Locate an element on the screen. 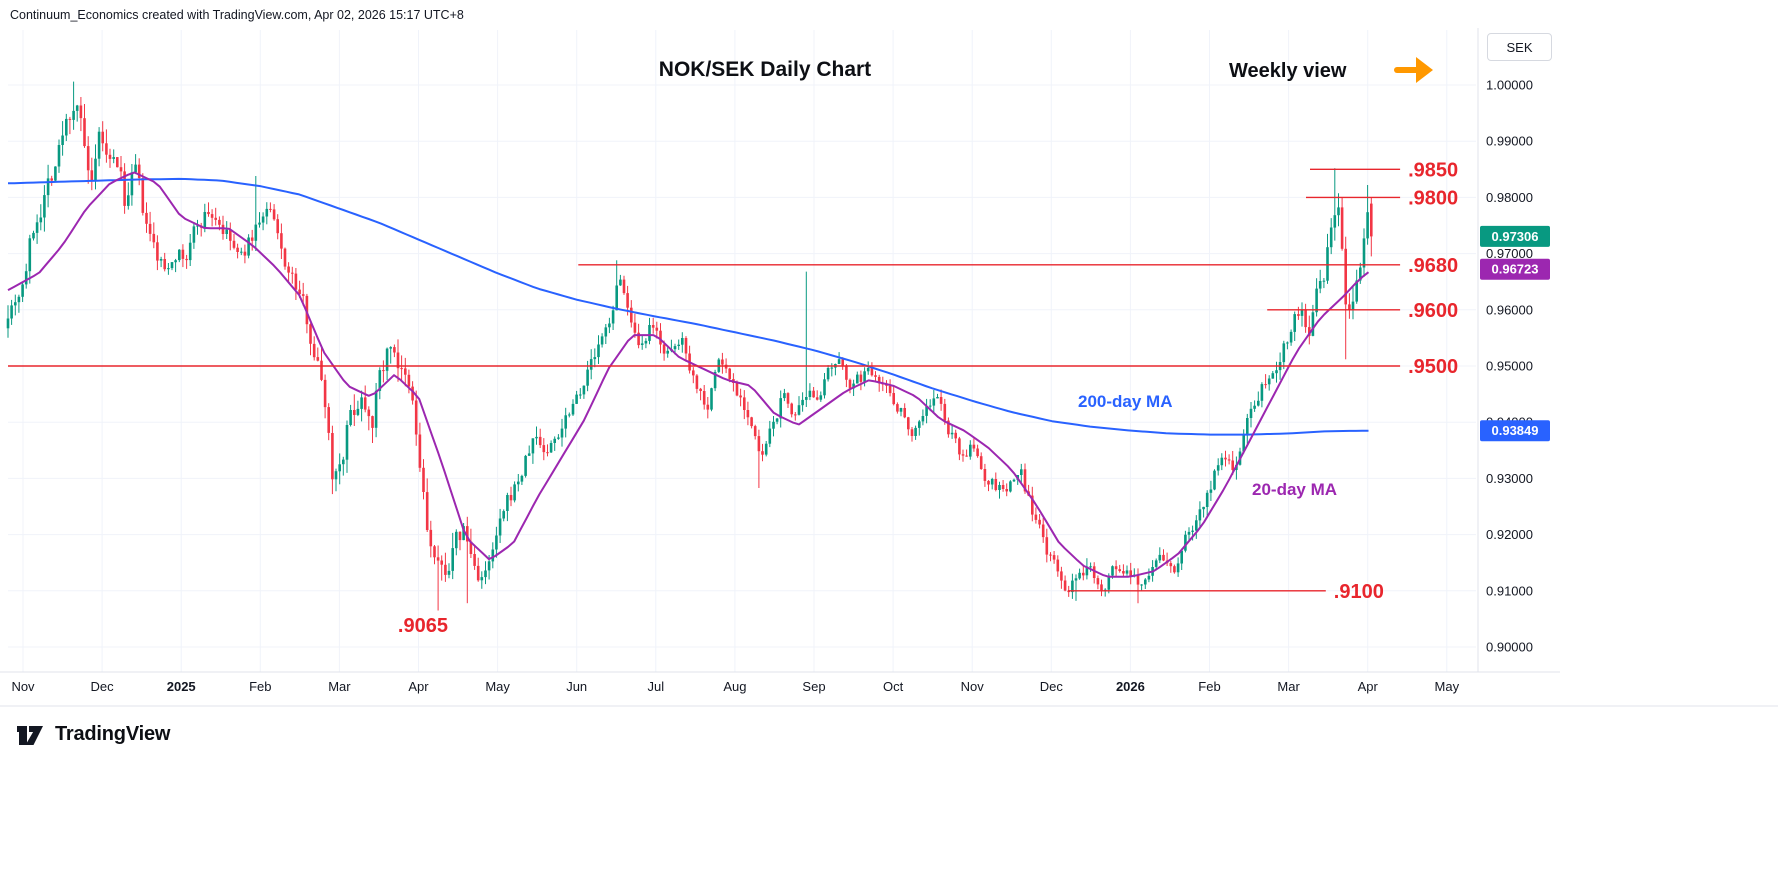 Image resolution: width=1778 pixels, height=873 pixels. y-axis-tick: 0.98000 is located at coordinates (1509, 197).